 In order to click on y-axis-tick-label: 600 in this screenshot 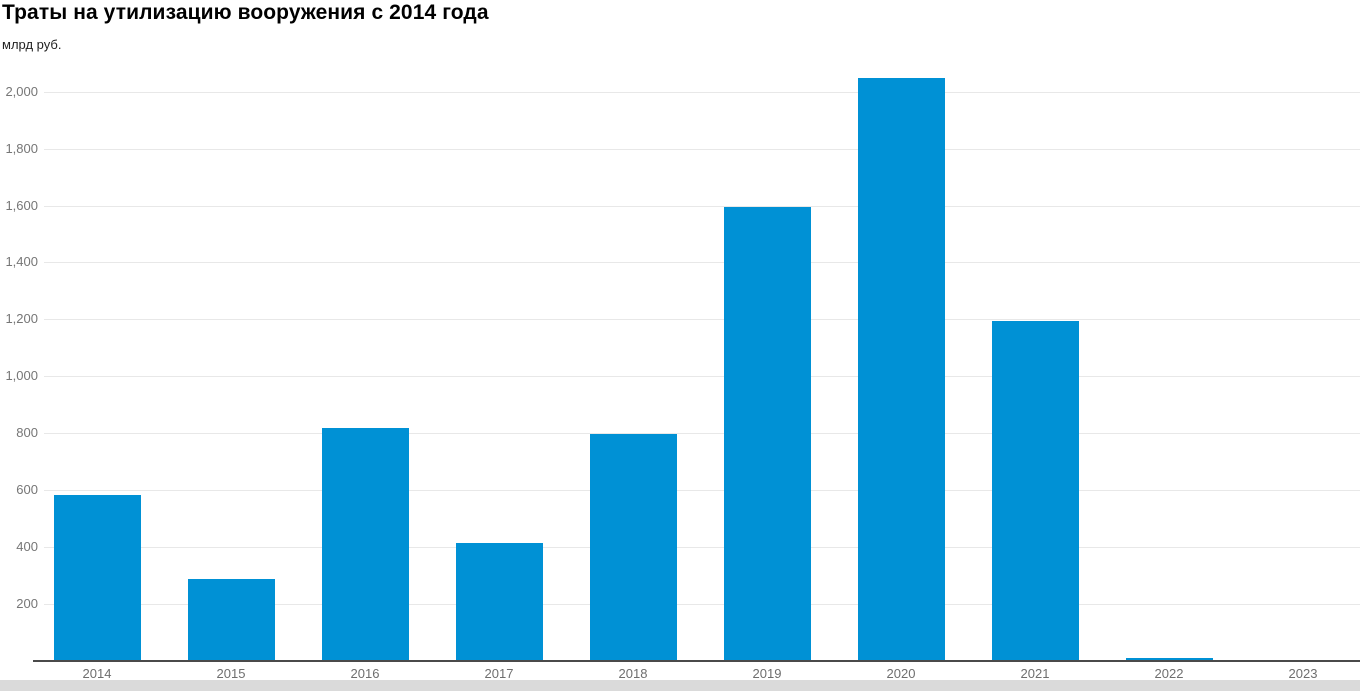, I will do `click(27, 489)`.